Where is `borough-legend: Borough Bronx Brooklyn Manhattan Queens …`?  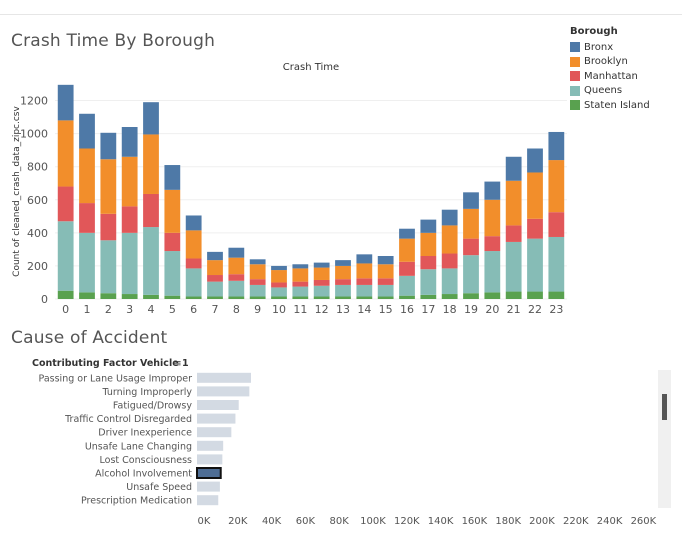 borough-legend: Borough Bronx Brooklyn Manhattan Queens … is located at coordinates (610, 69).